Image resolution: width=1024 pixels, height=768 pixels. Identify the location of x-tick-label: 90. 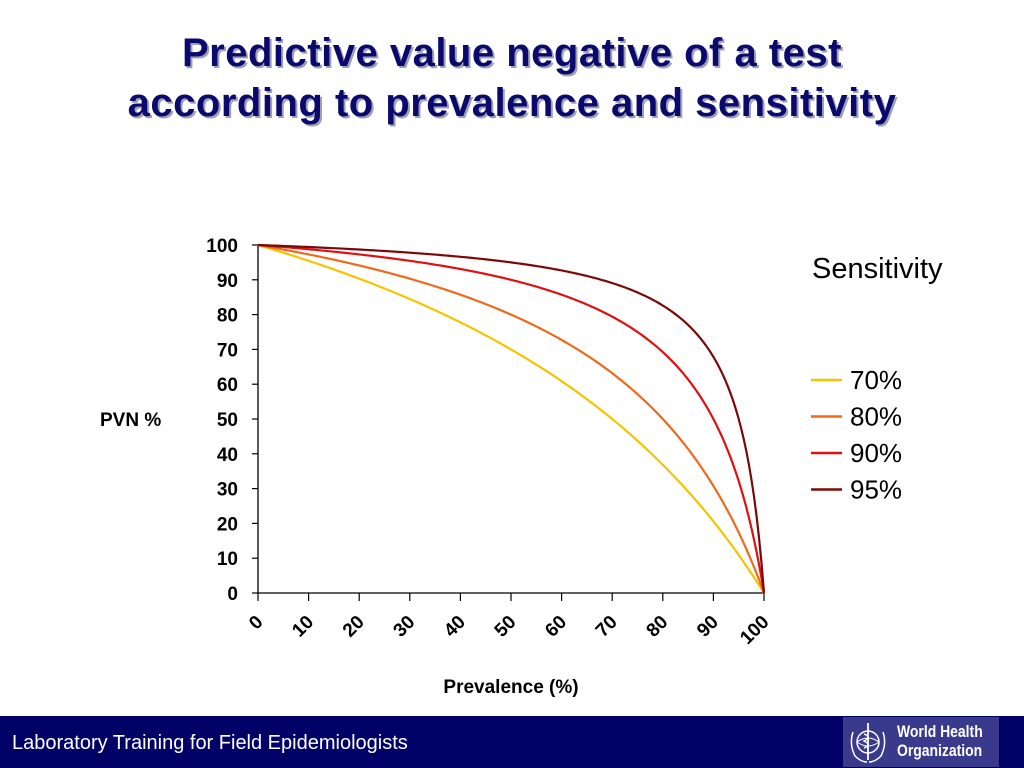
(708, 627).